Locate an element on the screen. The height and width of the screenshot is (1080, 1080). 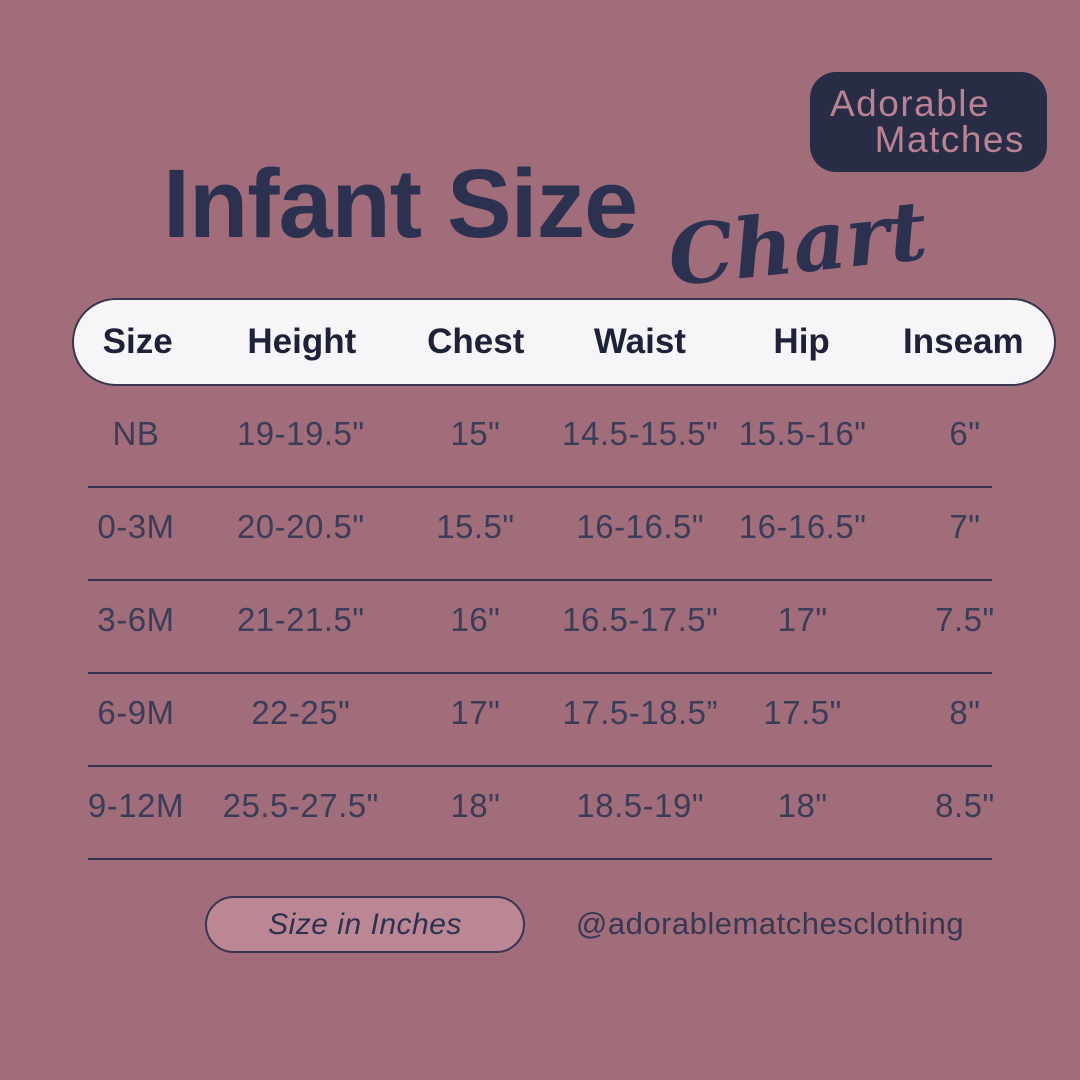
table-header-row: Size Height Chest Waist Hip Inseam is located at coordinates (564, 342).